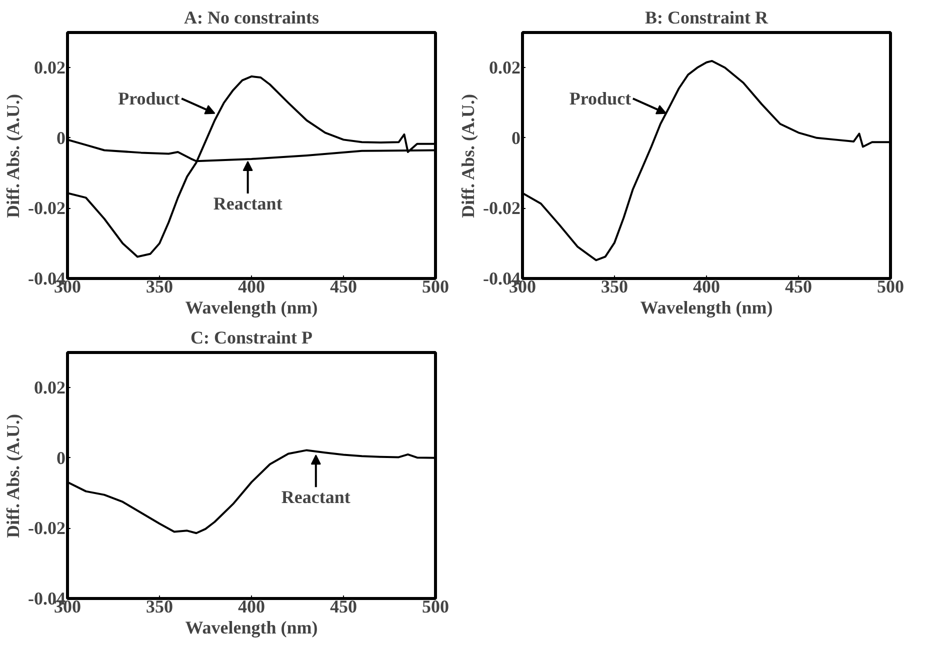  What do you see at coordinates (252, 18) in the screenshot?
I see `chart-title: A: No constraints` at bounding box center [252, 18].